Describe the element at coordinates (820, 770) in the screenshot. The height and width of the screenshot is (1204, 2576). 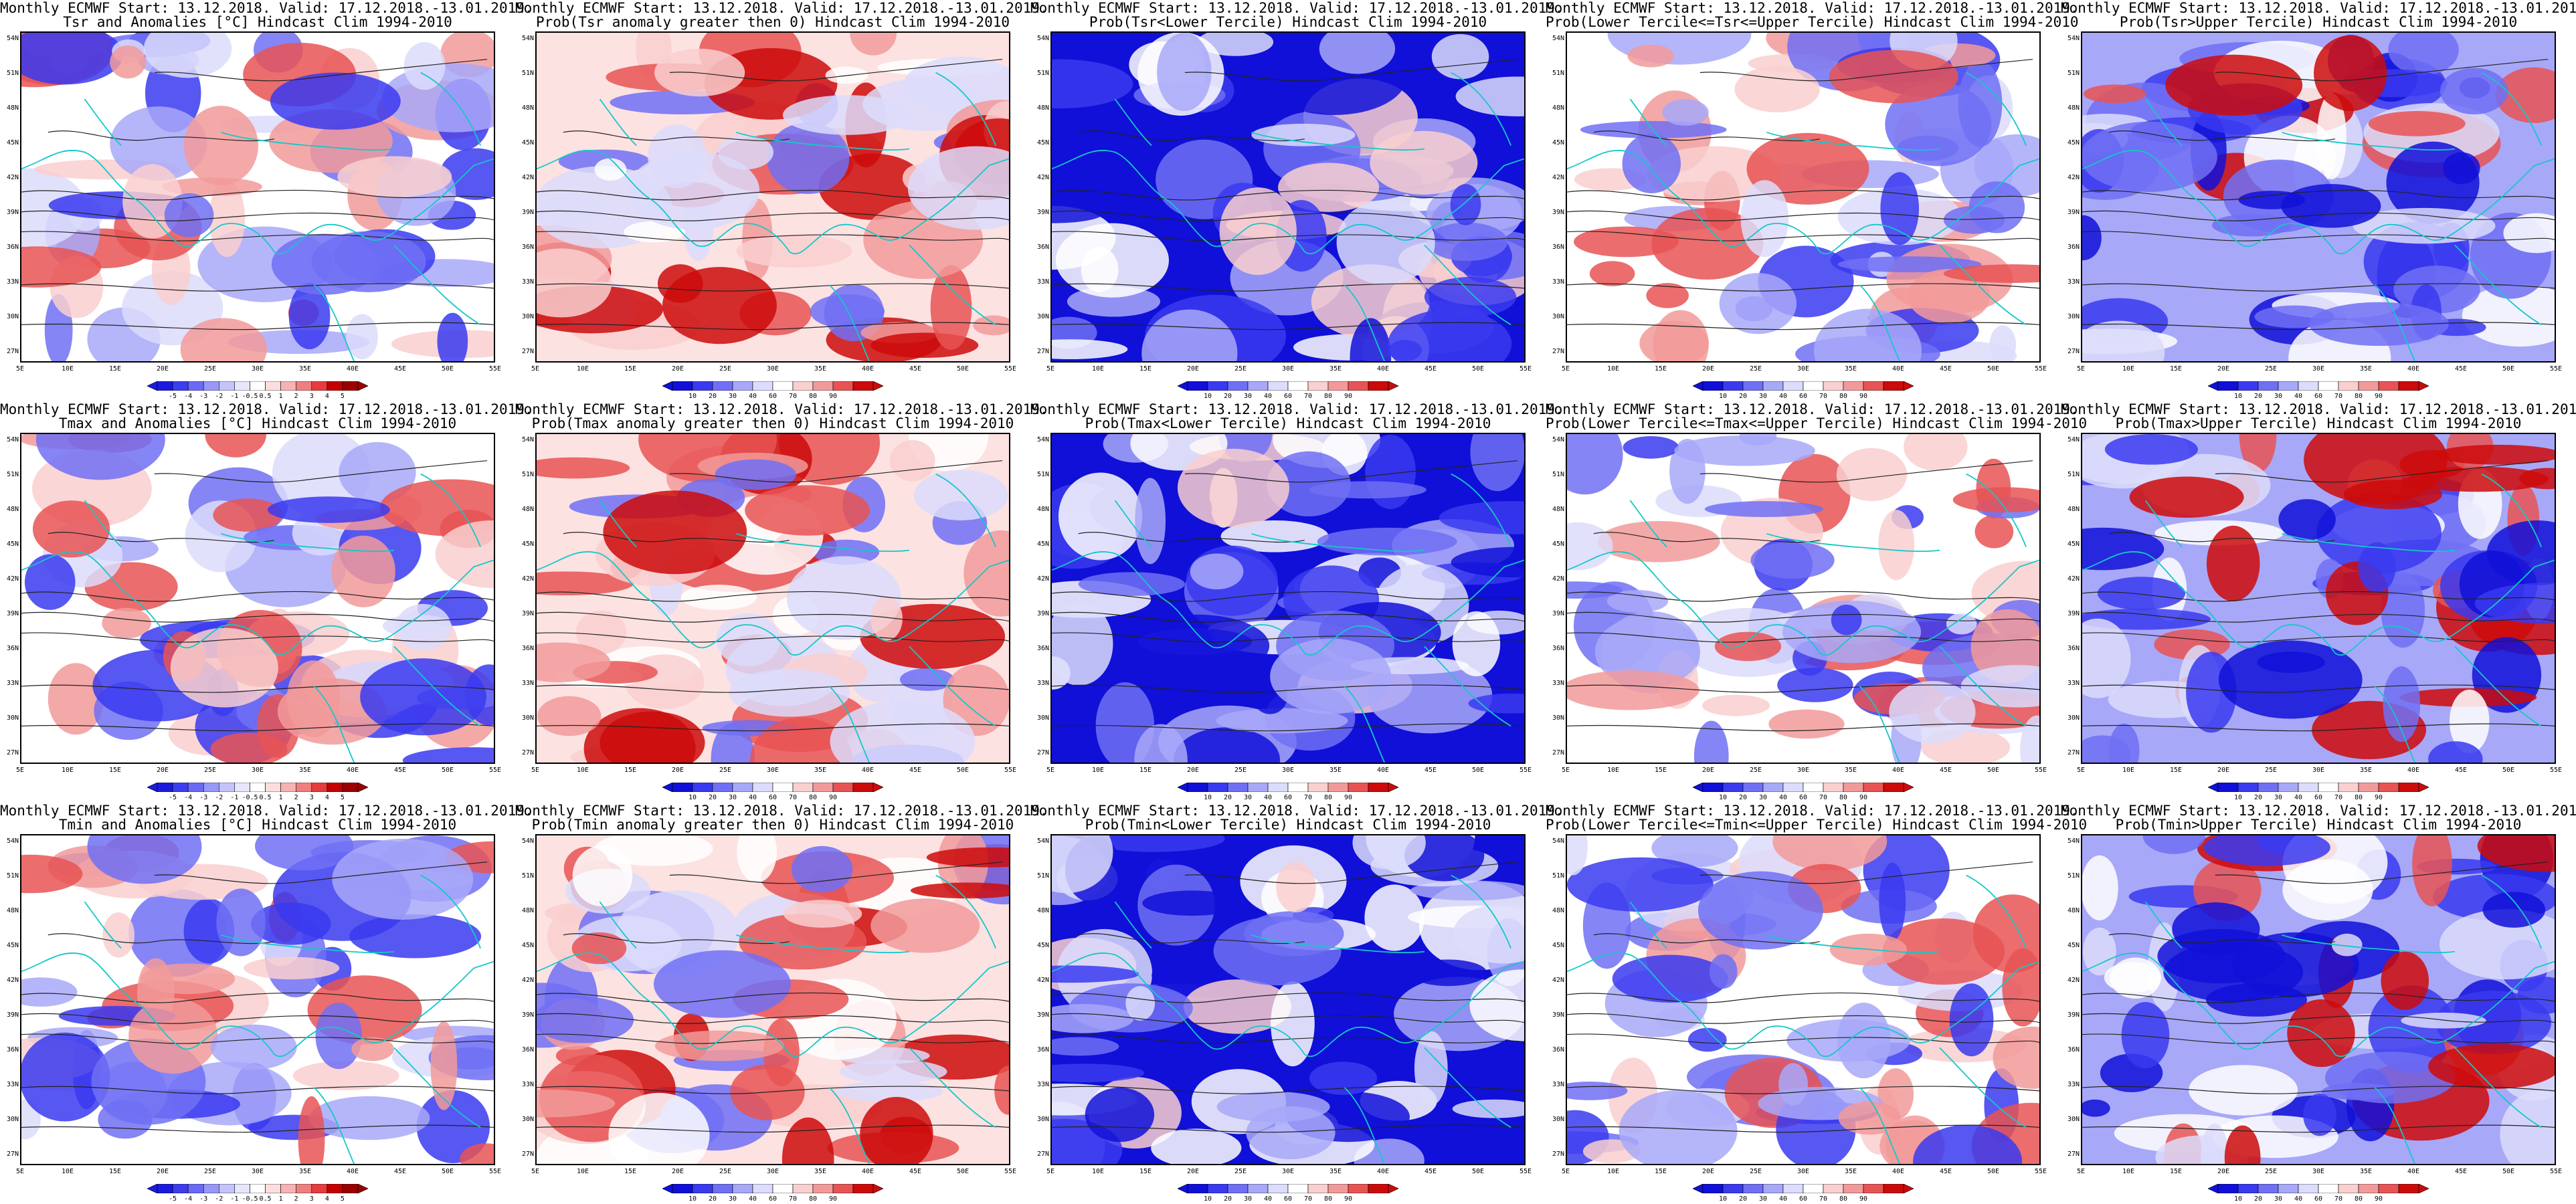
I see `longitude-tick-label: 35E` at that location.